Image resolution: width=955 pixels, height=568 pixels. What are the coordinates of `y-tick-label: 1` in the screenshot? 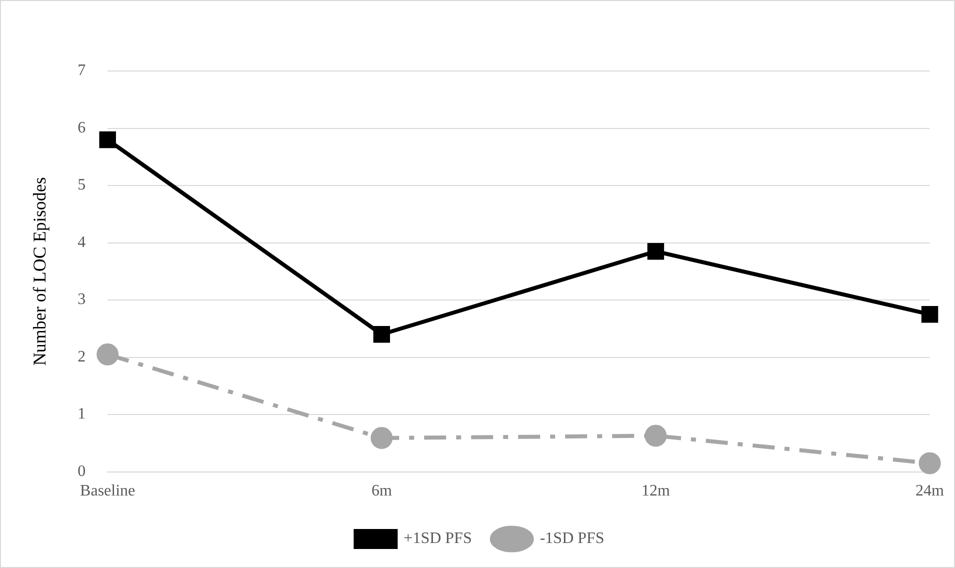 It's located at (82, 414).